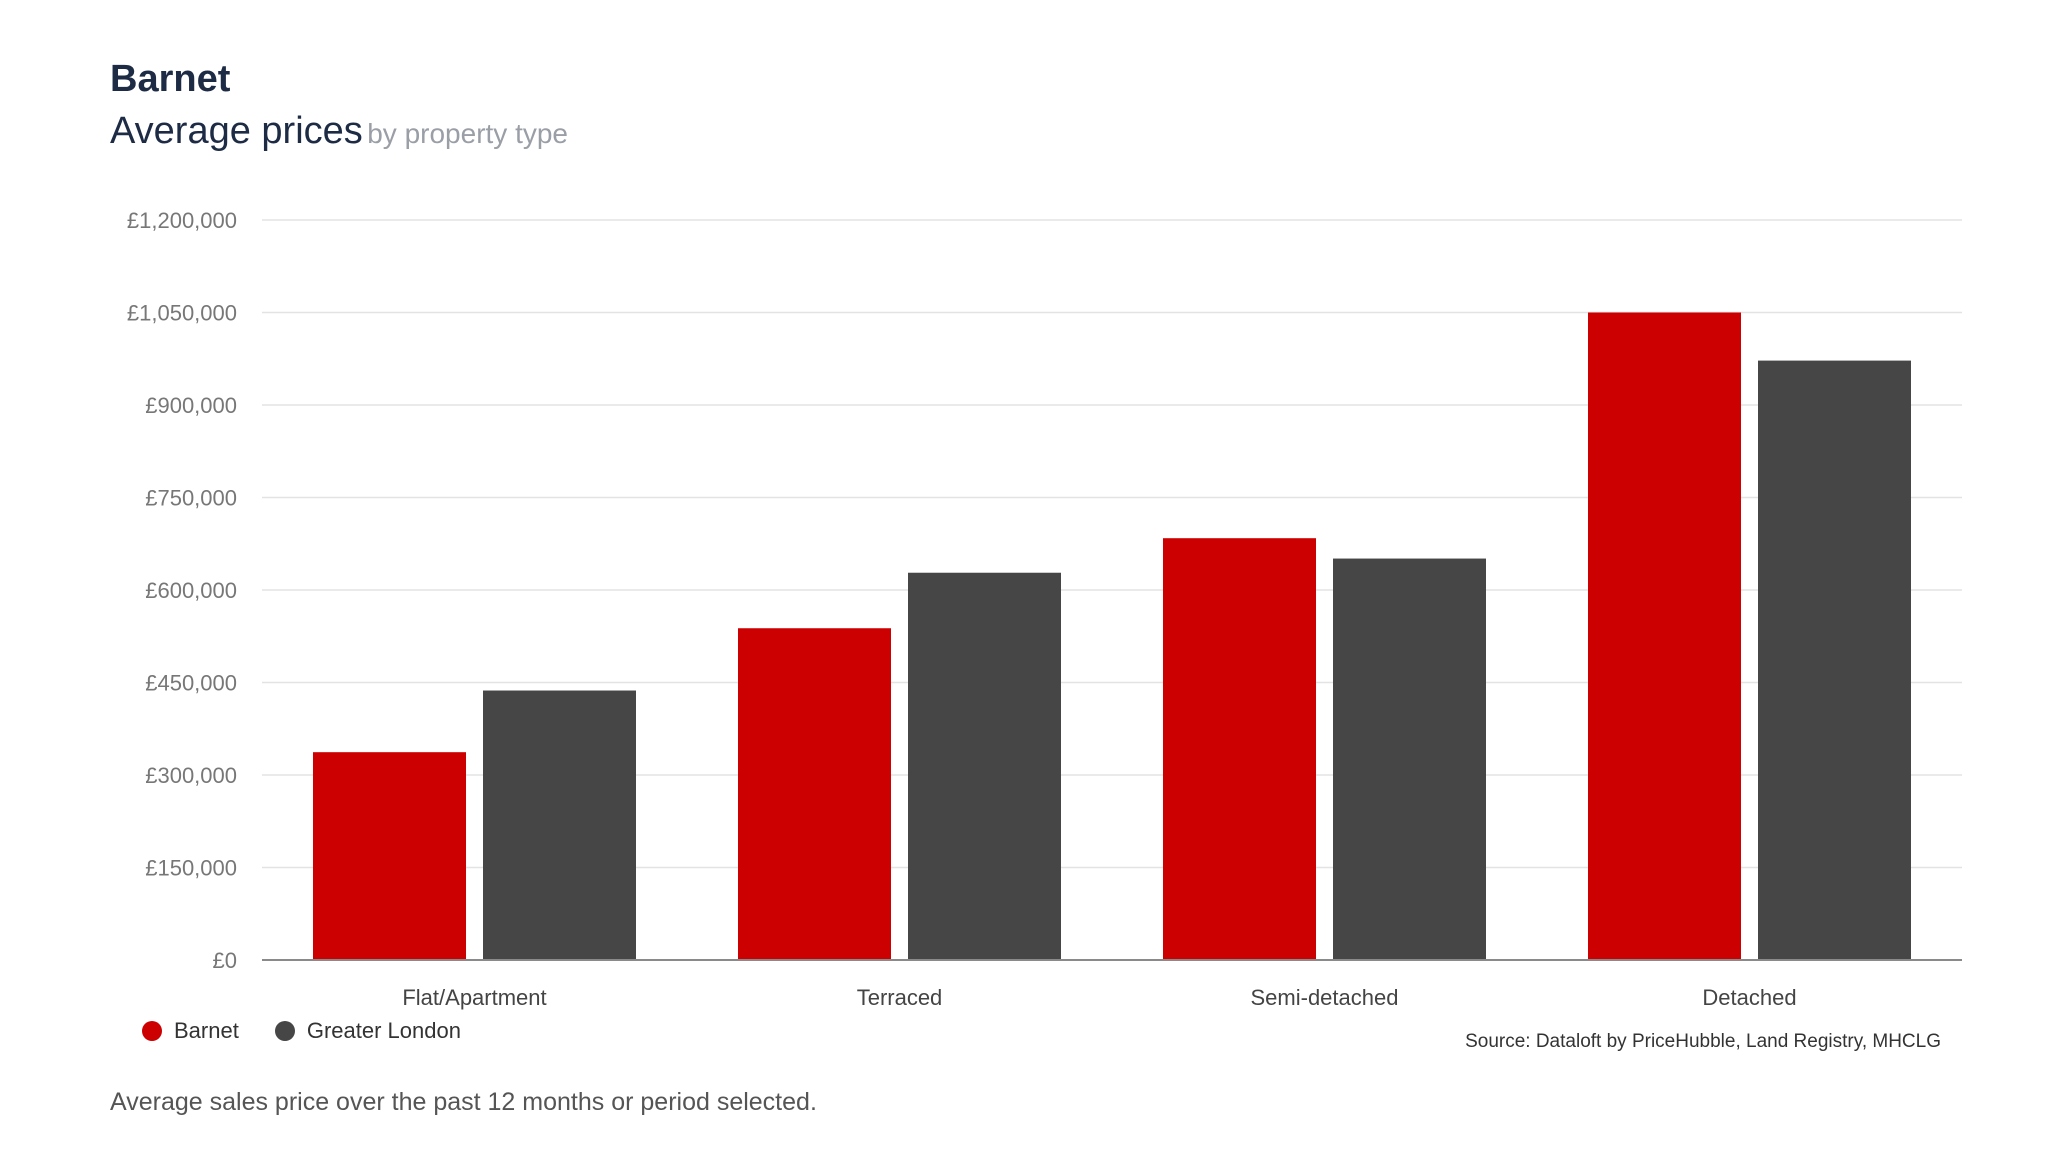 Image resolution: width=2048 pixels, height=1174 pixels. Describe the element at coordinates (191, 868) in the screenshot. I see `y-tick-label: £150,000` at that location.